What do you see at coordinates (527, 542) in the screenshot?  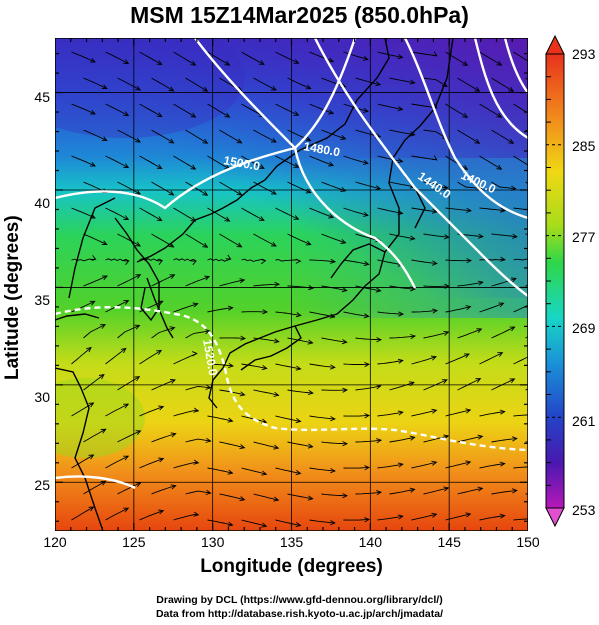 I see `x-tick-label: 150` at bounding box center [527, 542].